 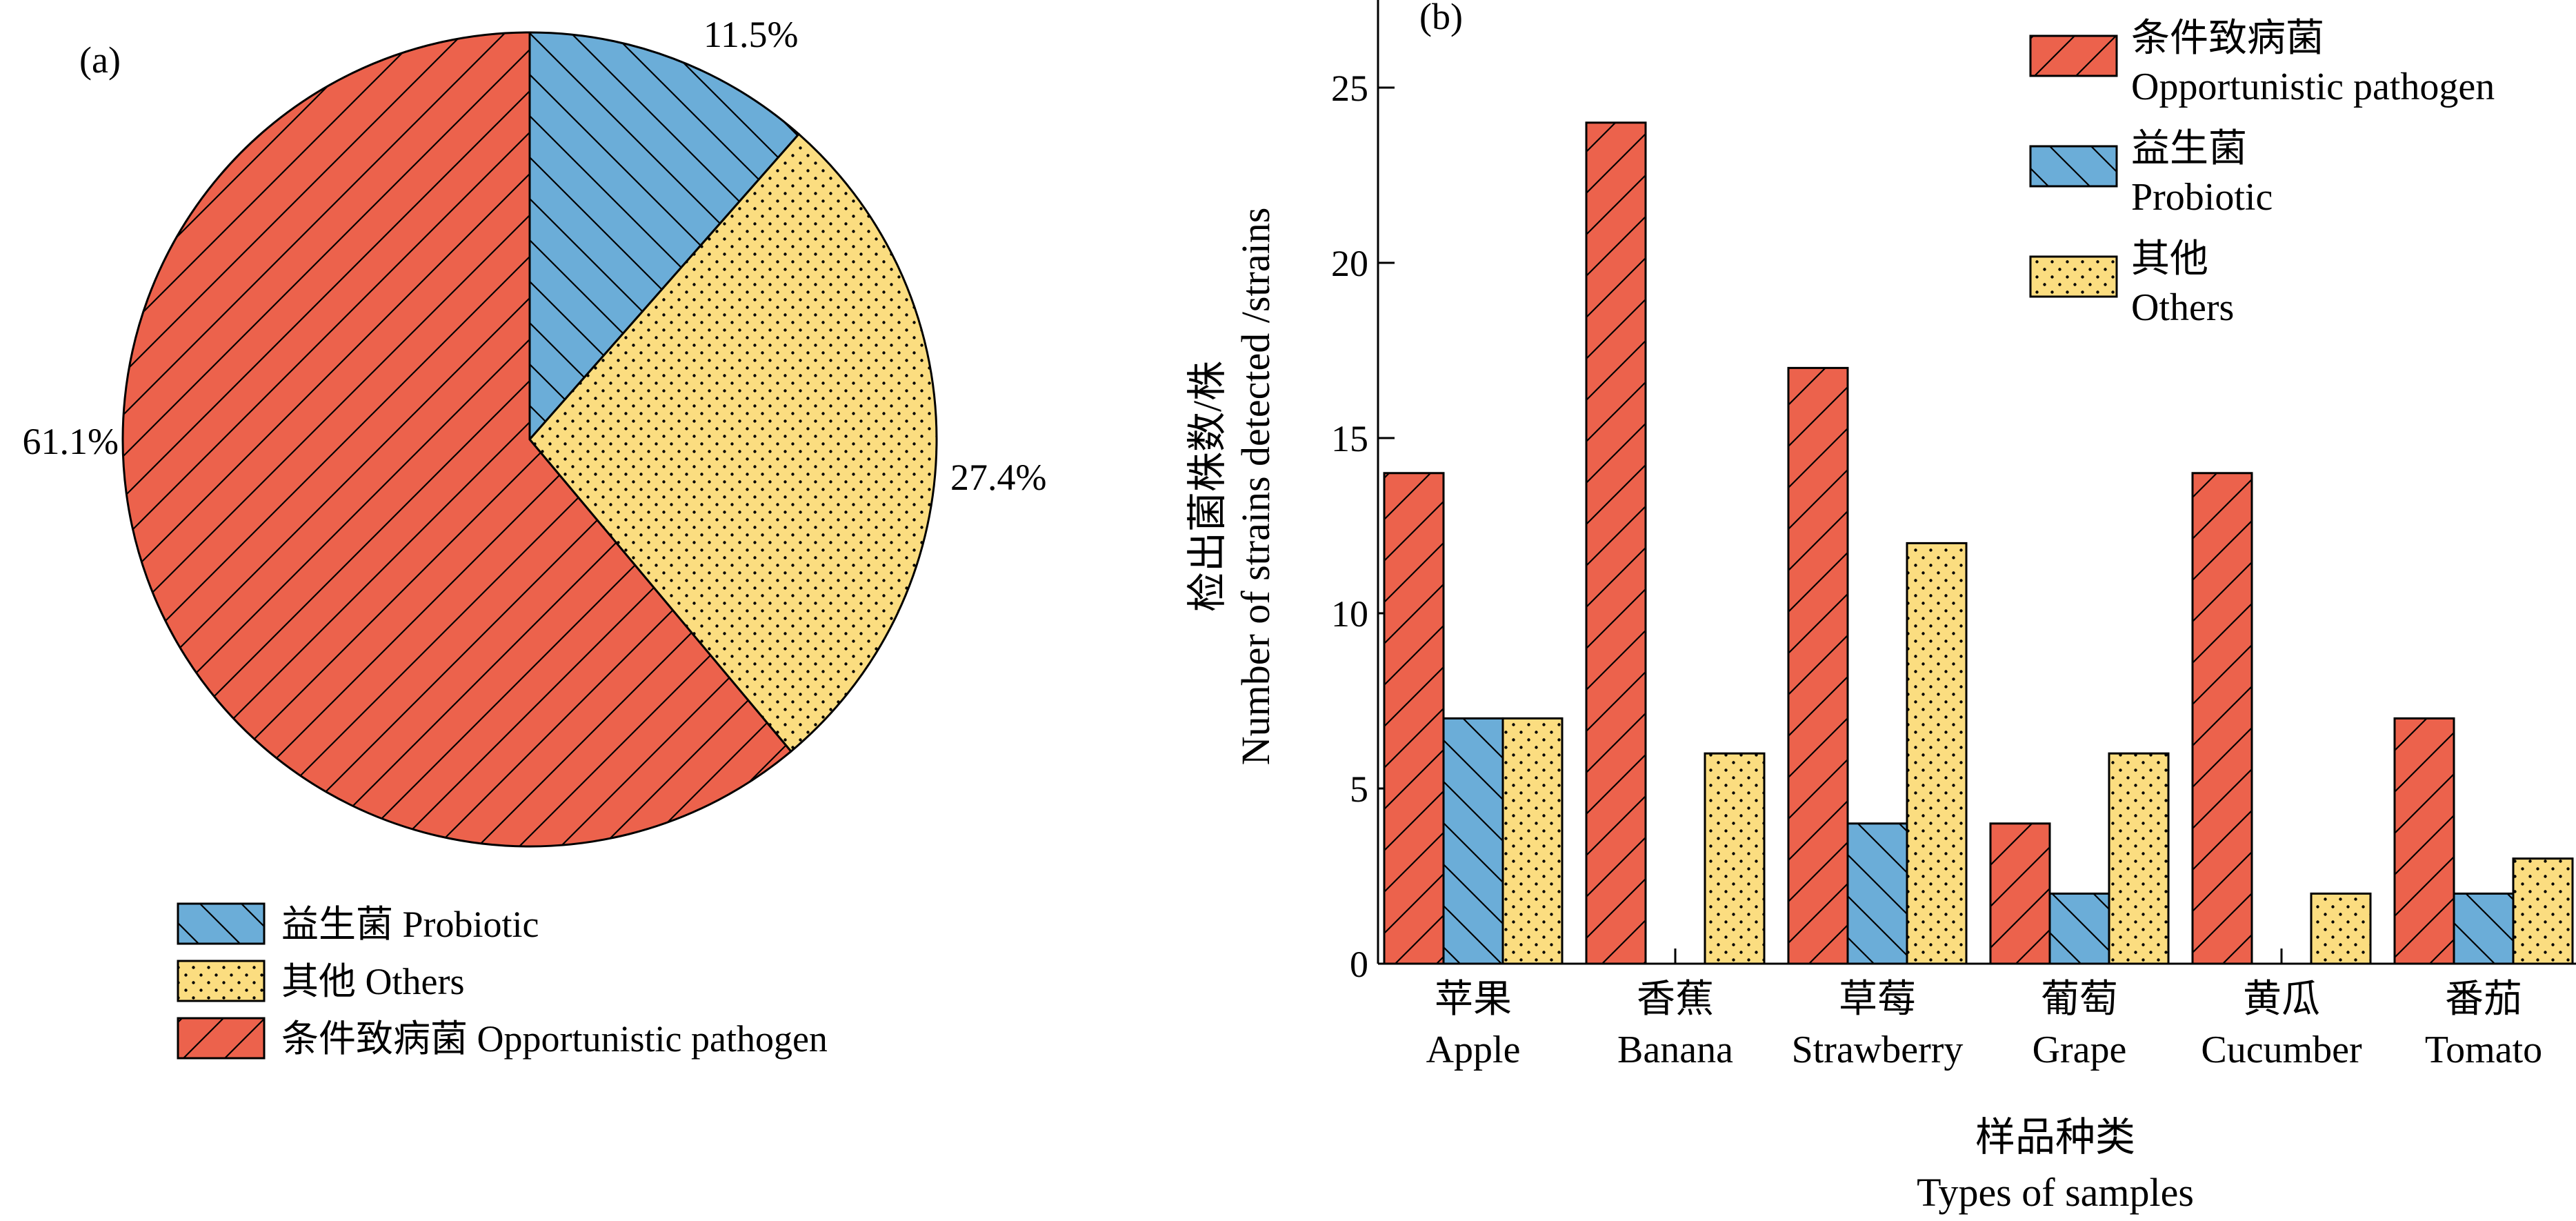 What do you see at coordinates (2073, 276) in the screenshot?
I see `bar-legend-swatch-others` at bounding box center [2073, 276].